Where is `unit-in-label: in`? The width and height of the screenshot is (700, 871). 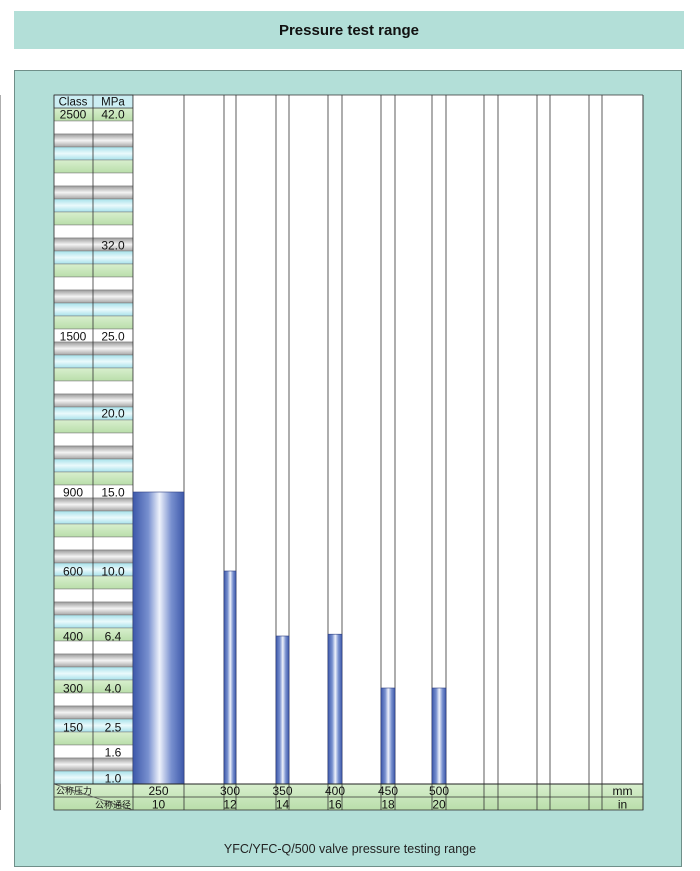
unit-in-label: in is located at coordinates (622, 805).